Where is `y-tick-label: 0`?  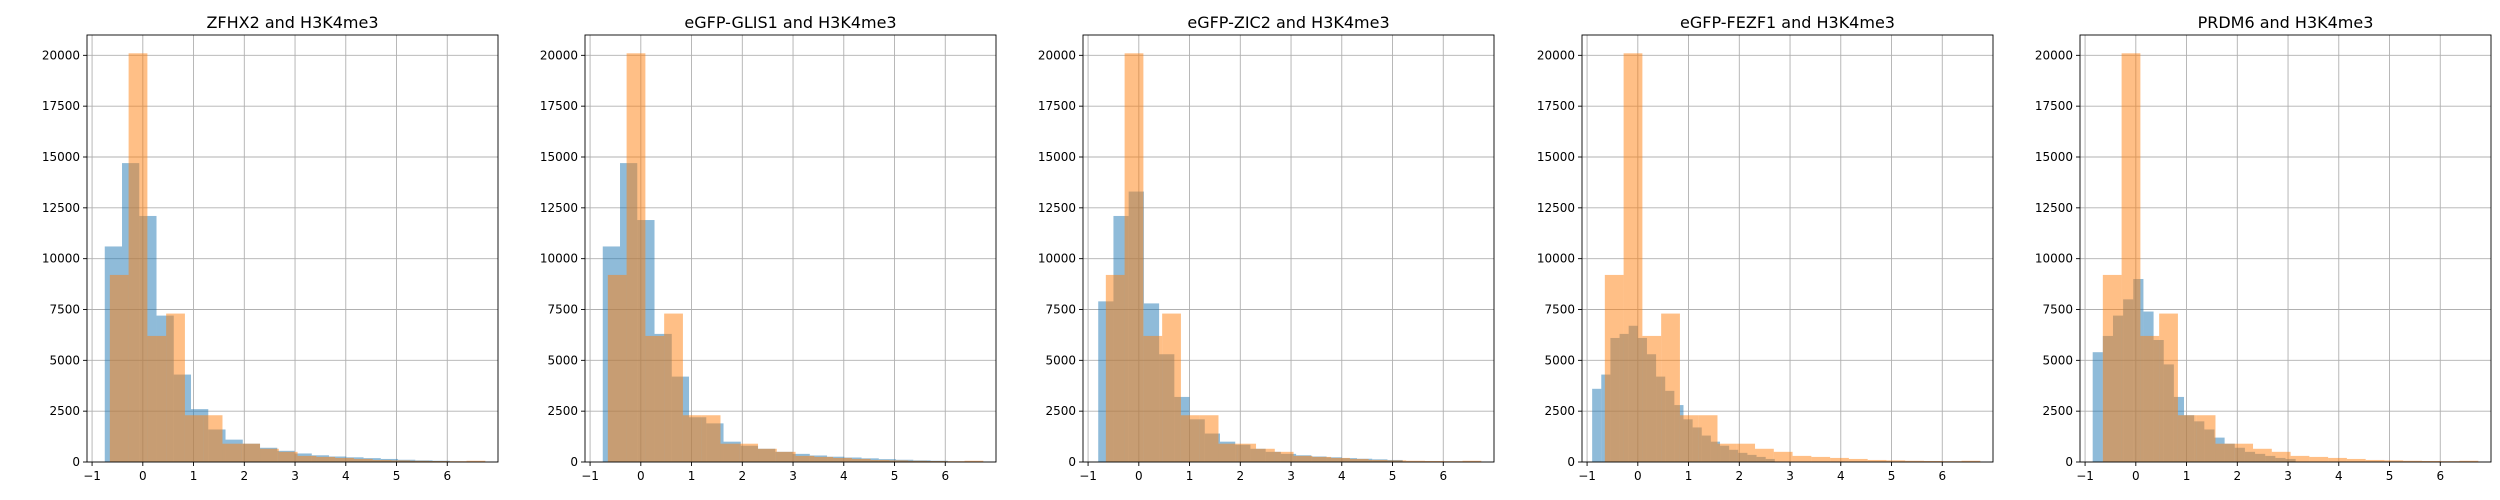
y-tick-label: 0 is located at coordinates (2069, 462).